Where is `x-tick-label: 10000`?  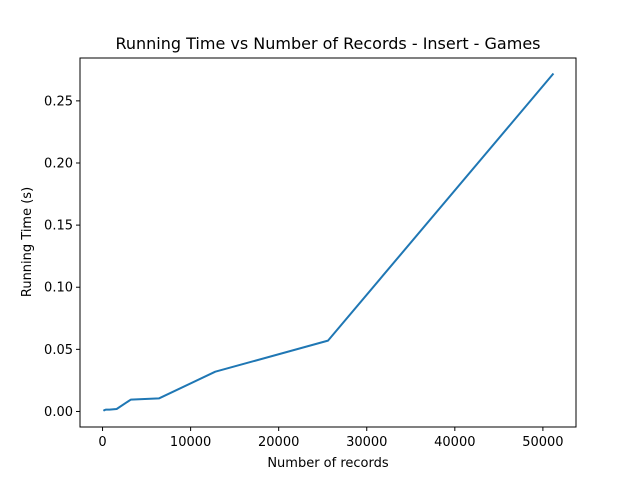 x-tick-label: 10000 is located at coordinates (190, 442).